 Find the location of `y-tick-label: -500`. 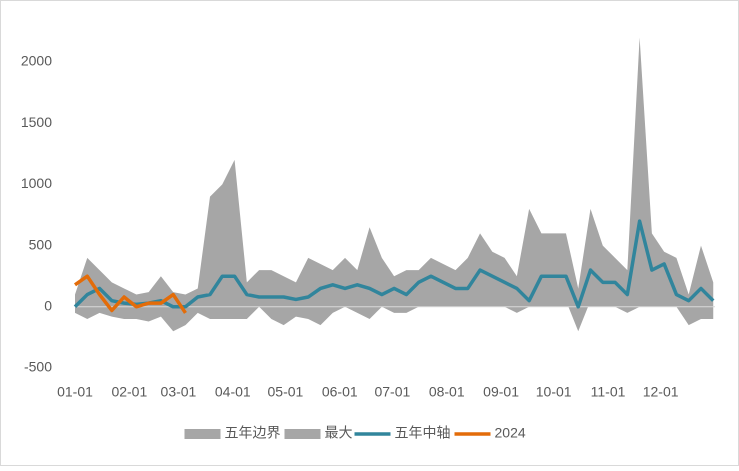

y-tick-label: -500 is located at coordinates (38, 367).